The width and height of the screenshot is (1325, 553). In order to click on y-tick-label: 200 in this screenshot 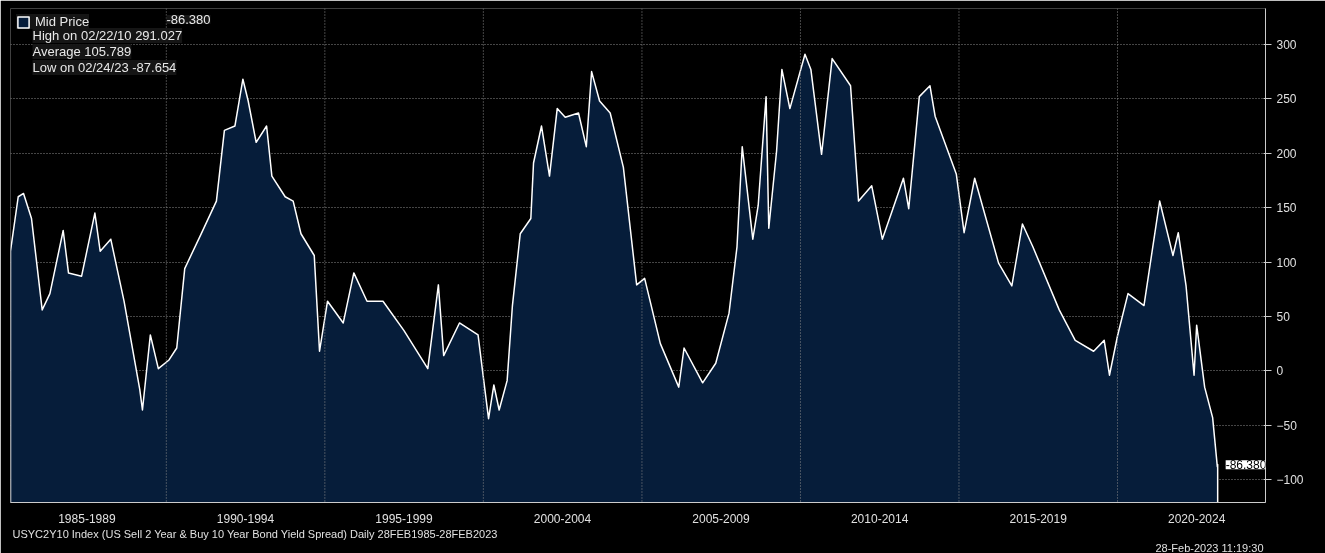, I will do `click(1286, 153)`.